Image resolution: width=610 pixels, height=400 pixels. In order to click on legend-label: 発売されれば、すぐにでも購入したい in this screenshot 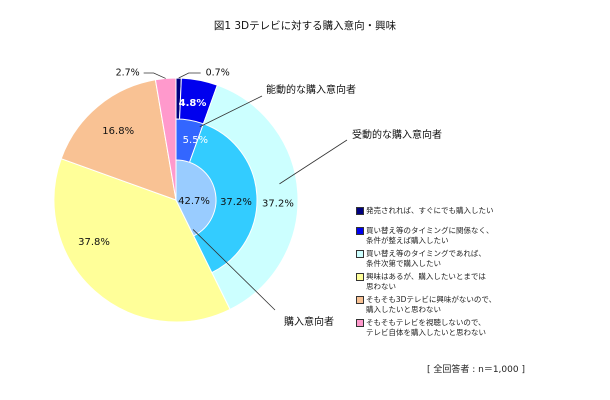, I will do `click(430, 210)`.